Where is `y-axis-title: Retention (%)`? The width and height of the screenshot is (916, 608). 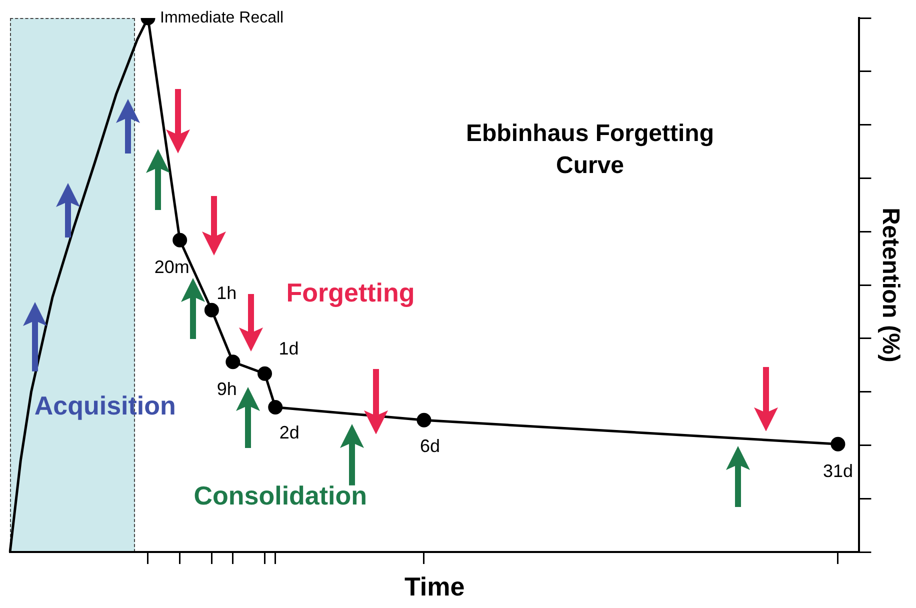 y-axis-title: Retention (%) is located at coordinates (890, 285).